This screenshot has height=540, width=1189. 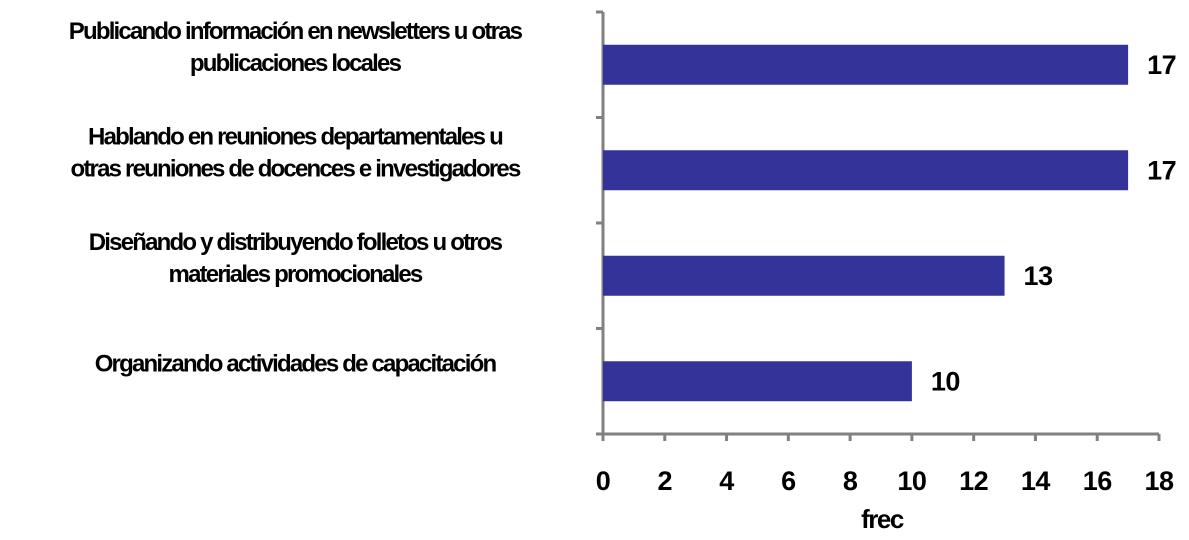 I want to click on x-tick-label: 4, so click(x=726, y=481).